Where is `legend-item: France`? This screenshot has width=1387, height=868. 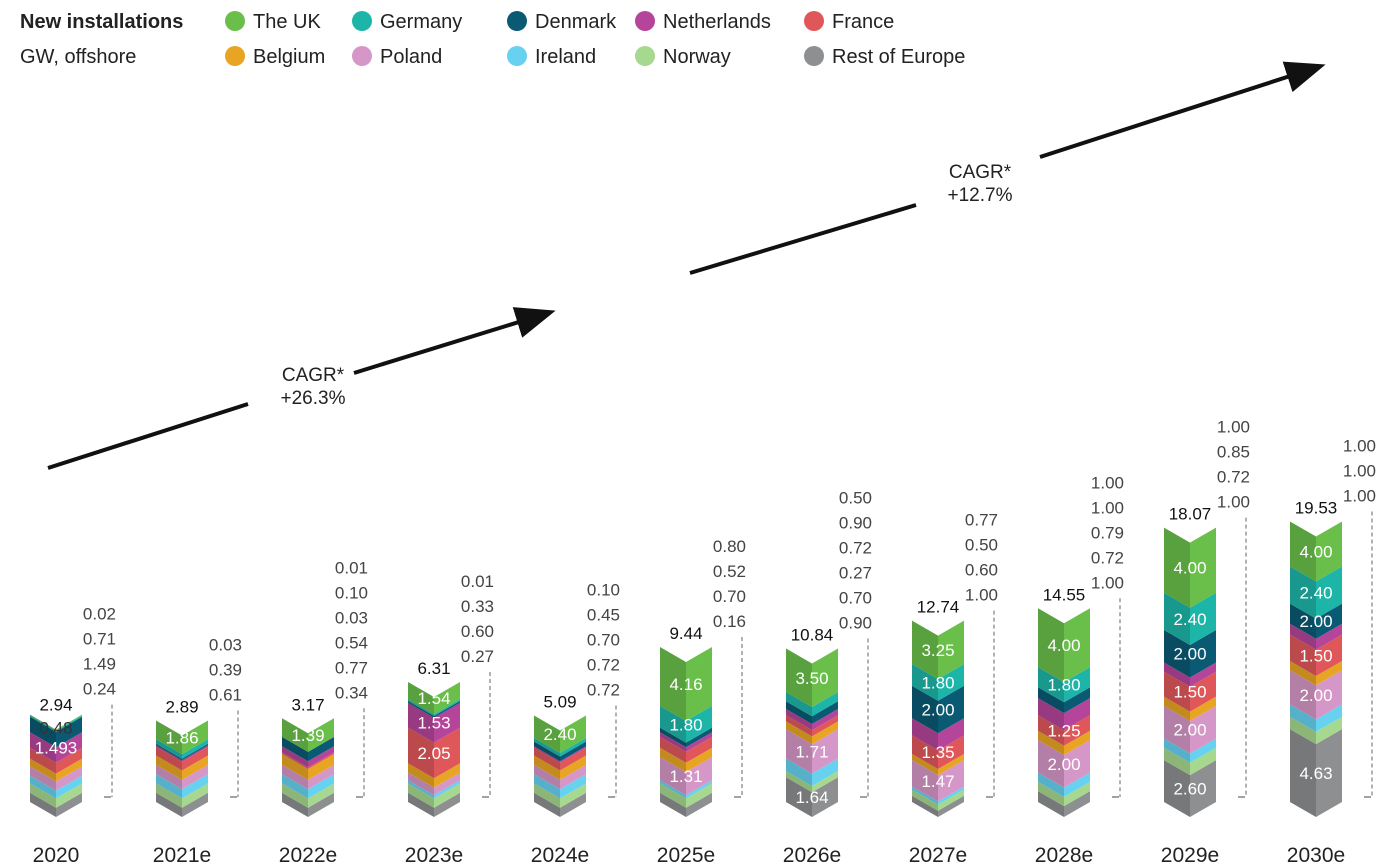
legend-item: France is located at coordinates (849, 22).